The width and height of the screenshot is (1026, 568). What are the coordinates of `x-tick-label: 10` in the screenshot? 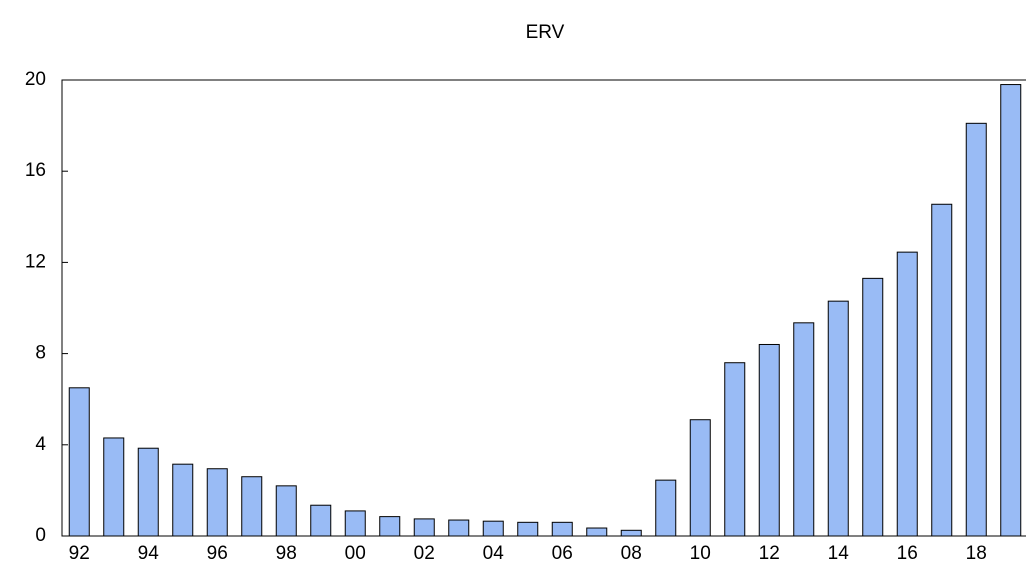 It's located at (700, 553).